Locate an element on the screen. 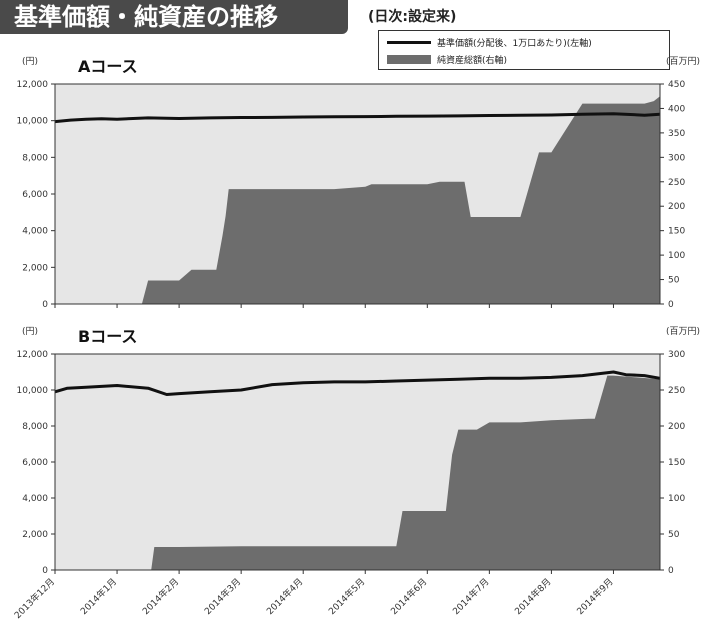  x-tick-label: 2014年9月 is located at coordinates (594, 596).